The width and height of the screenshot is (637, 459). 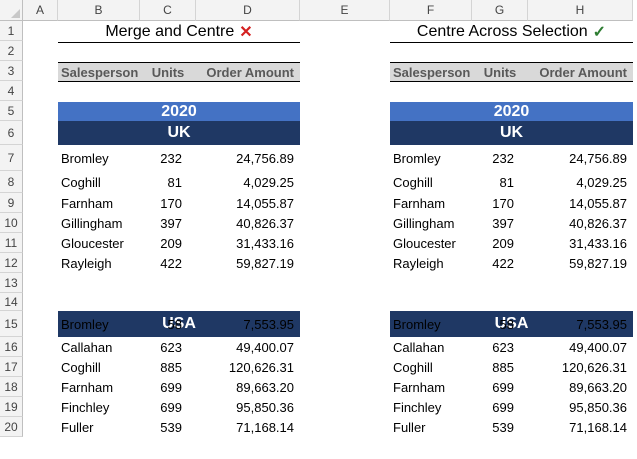 What do you see at coordinates (248, 10) in the screenshot?
I see `column-header-d: D` at bounding box center [248, 10].